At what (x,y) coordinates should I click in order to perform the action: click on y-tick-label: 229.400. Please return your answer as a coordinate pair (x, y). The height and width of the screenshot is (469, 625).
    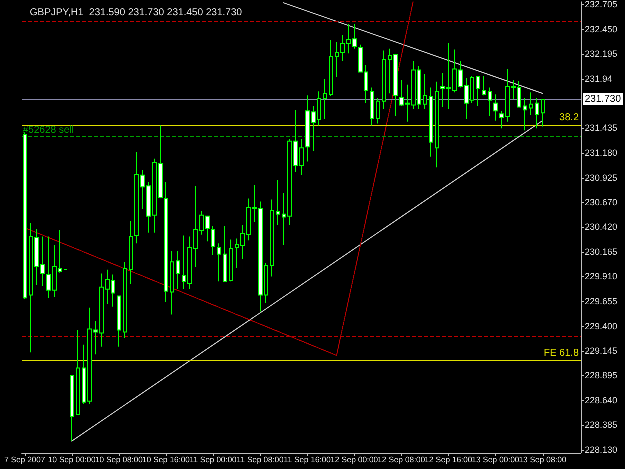
    Looking at the image, I should click on (601, 326).